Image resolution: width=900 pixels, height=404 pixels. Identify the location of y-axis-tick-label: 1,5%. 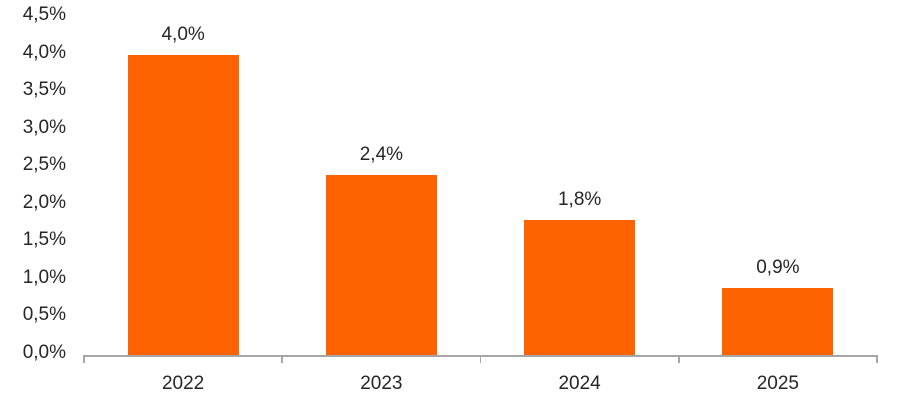
(44, 240).